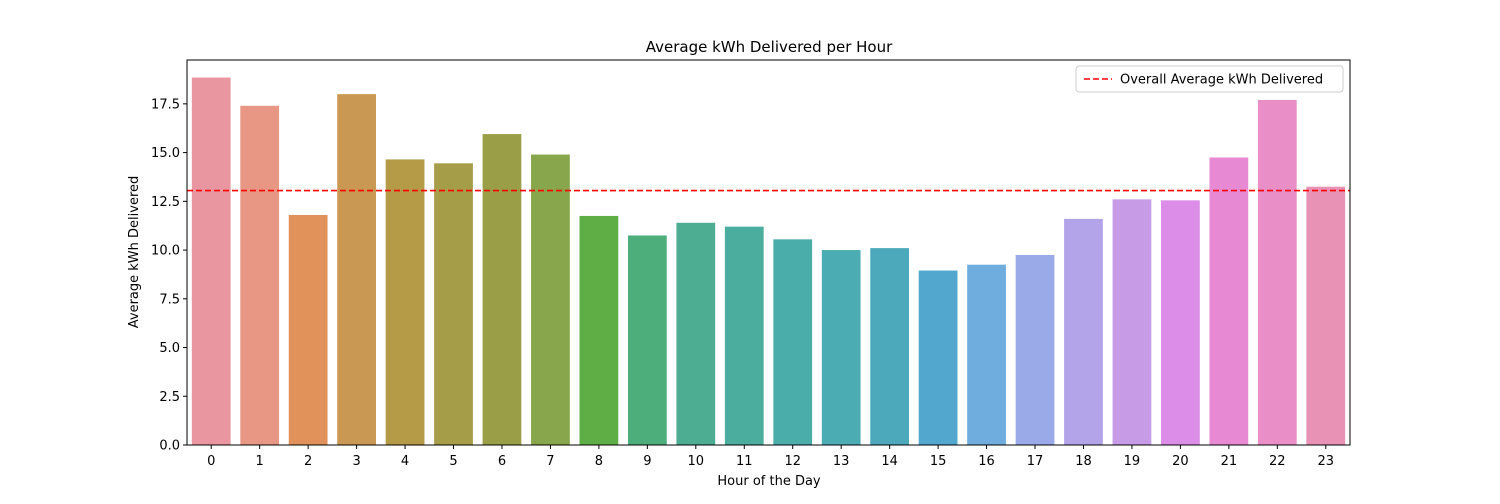 Image resolution: width=1500 pixels, height=504 pixels. I want to click on x-tick-label: 11, so click(744, 461).